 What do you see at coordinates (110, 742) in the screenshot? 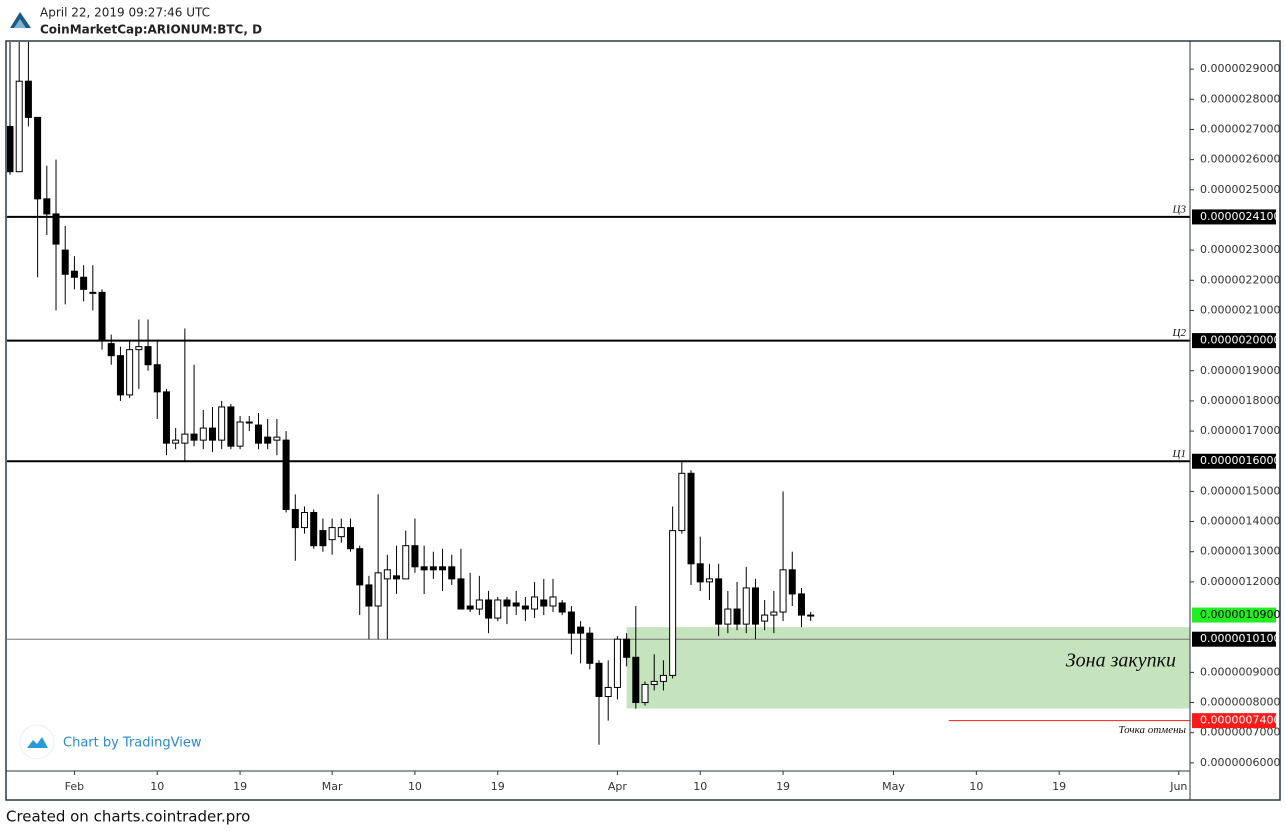
I see `watermark: Chart by TradingView` at bounding box center [110, 742].